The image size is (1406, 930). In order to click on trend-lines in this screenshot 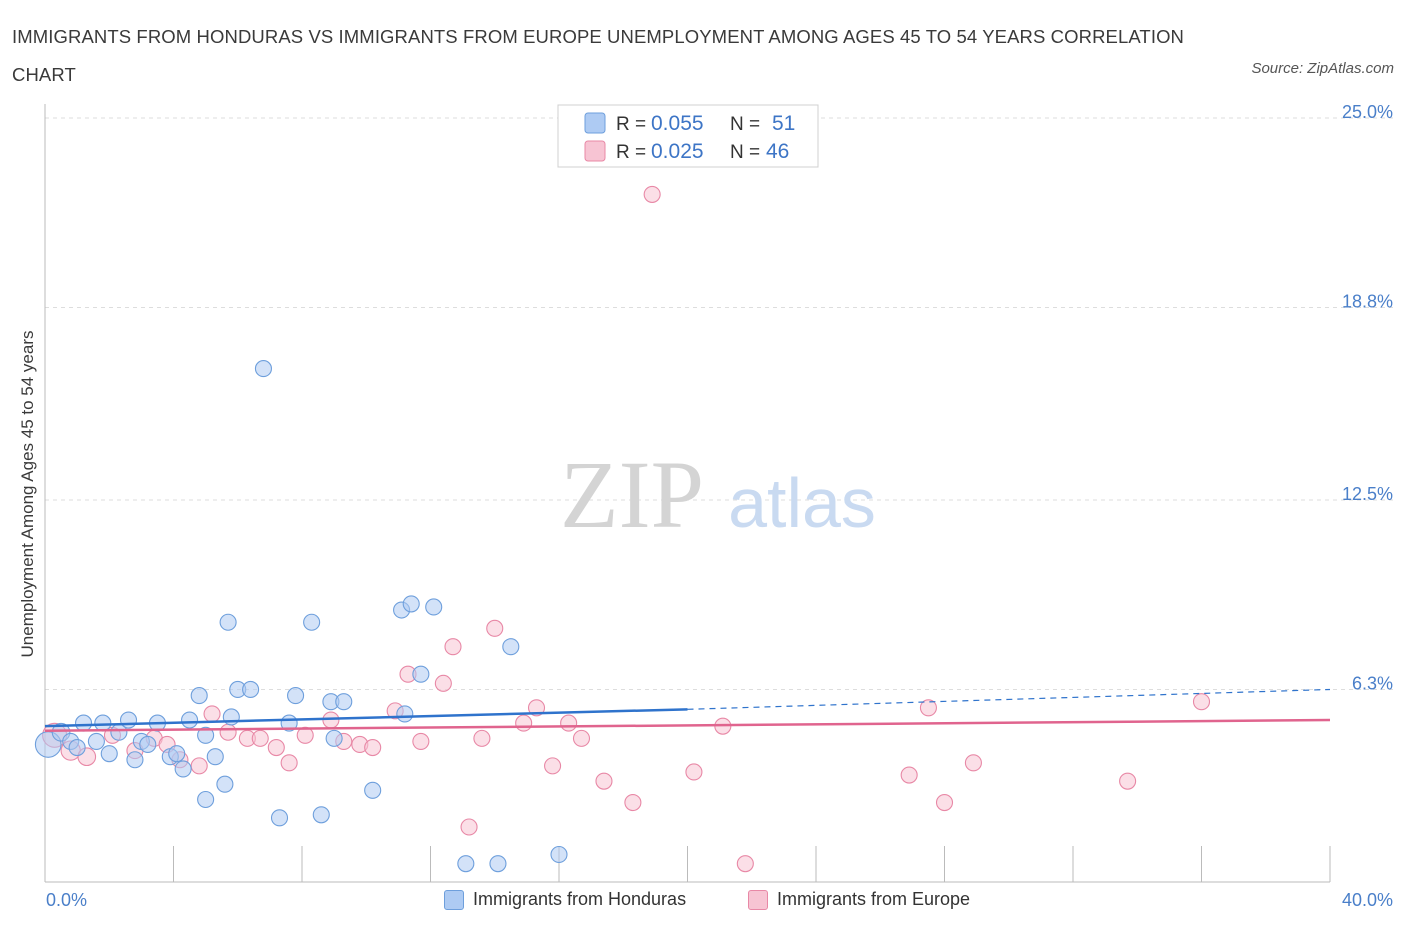, I will do `click(687, 710)`.